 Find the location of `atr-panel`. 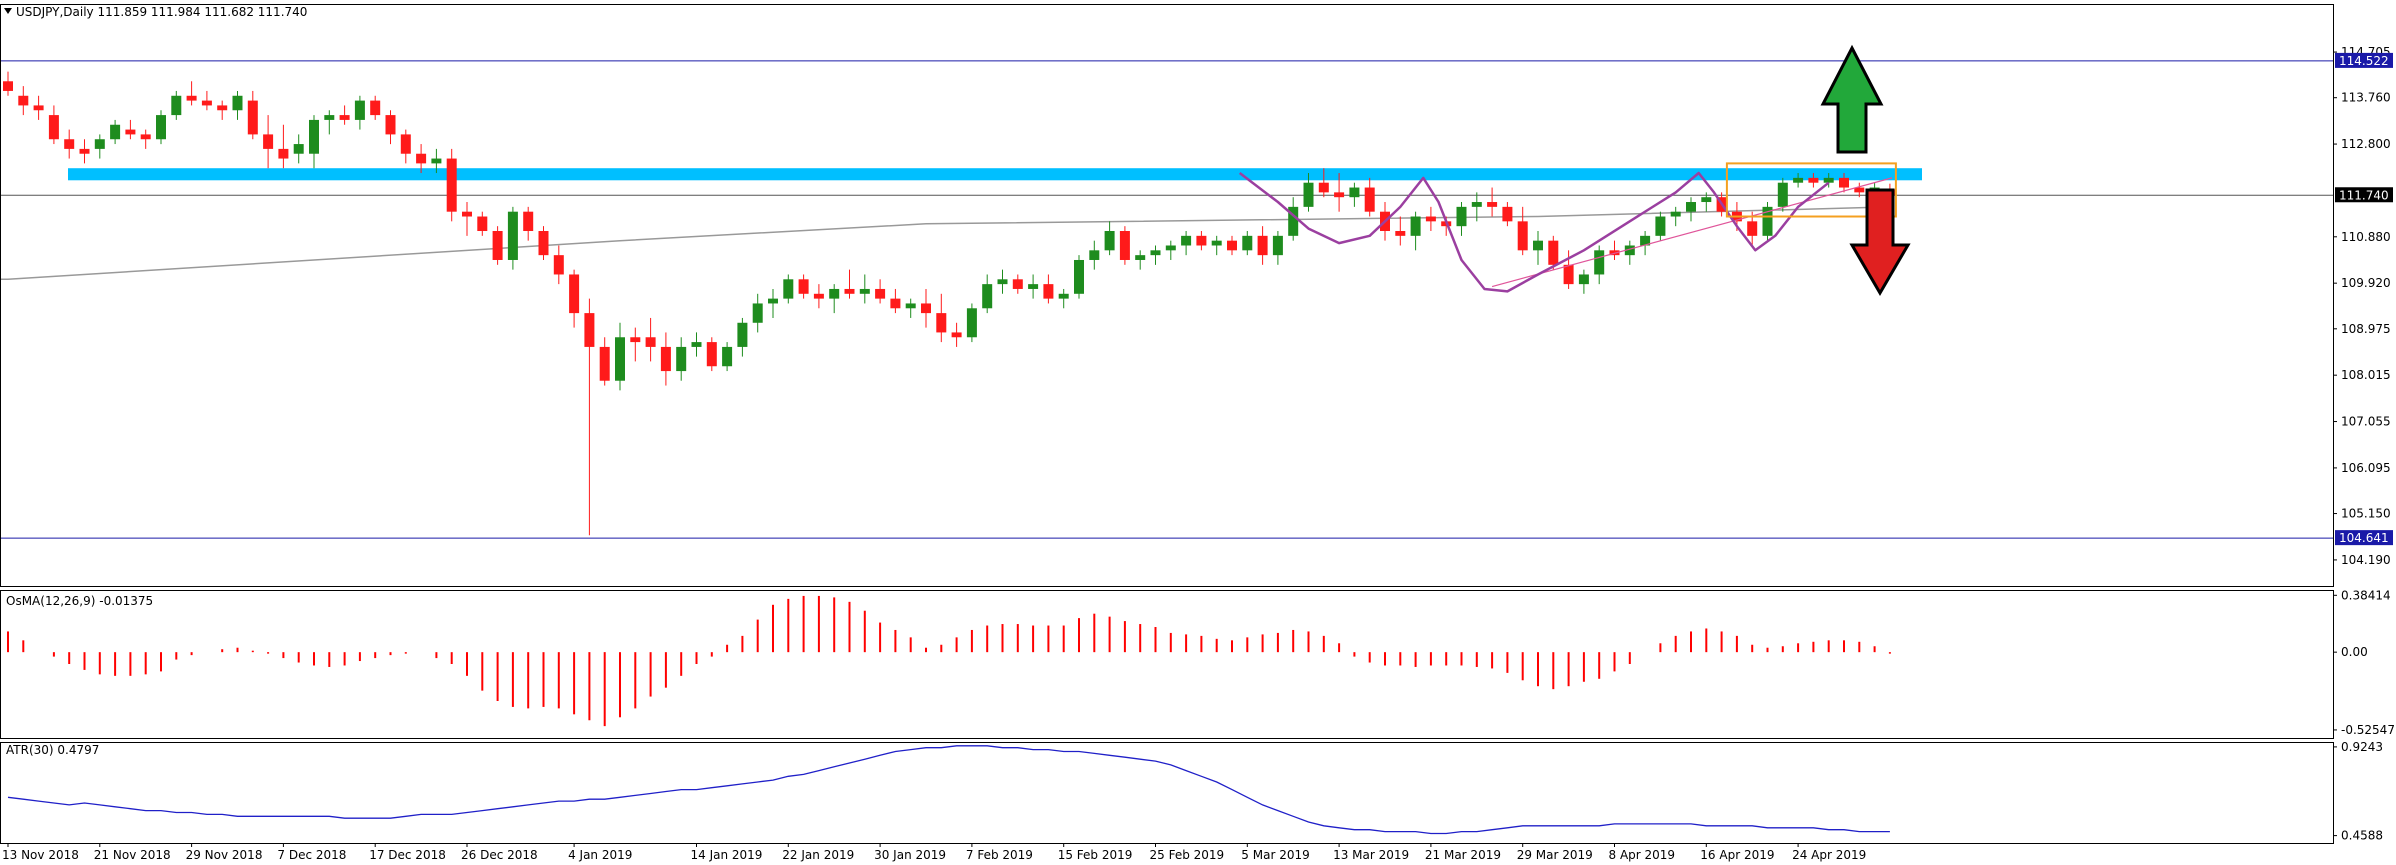

atr-panel is located at coordinates (948, 790).